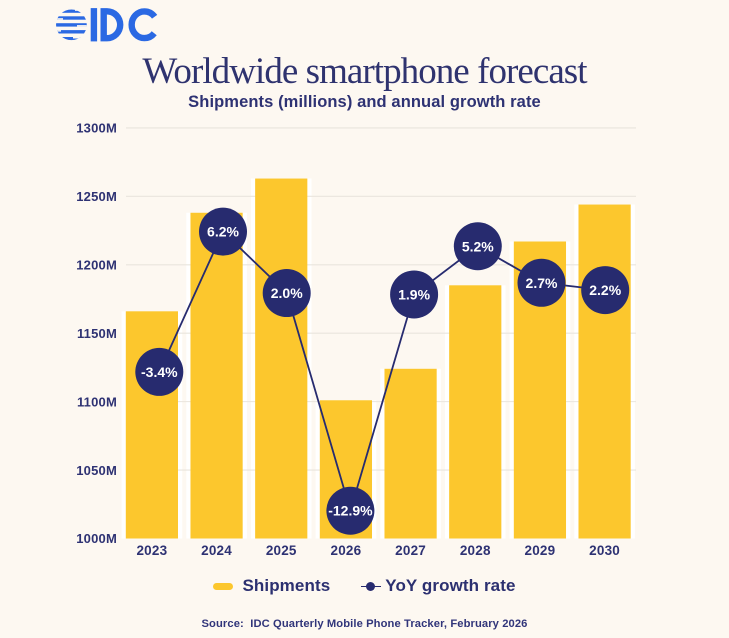 This screenshot has width=729, height=638. I want to click on growth-marker-label: 2.7%, so click(542, 283).